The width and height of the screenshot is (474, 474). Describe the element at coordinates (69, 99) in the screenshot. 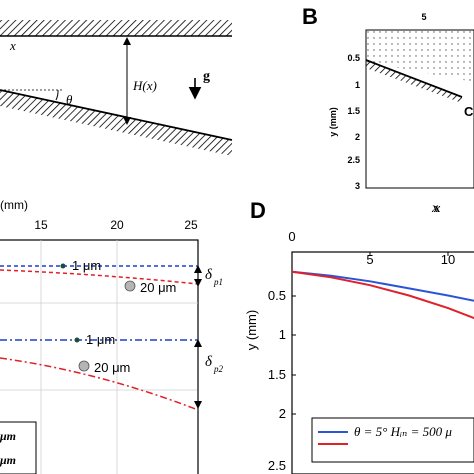

I see `angle-label: θ` at that location.